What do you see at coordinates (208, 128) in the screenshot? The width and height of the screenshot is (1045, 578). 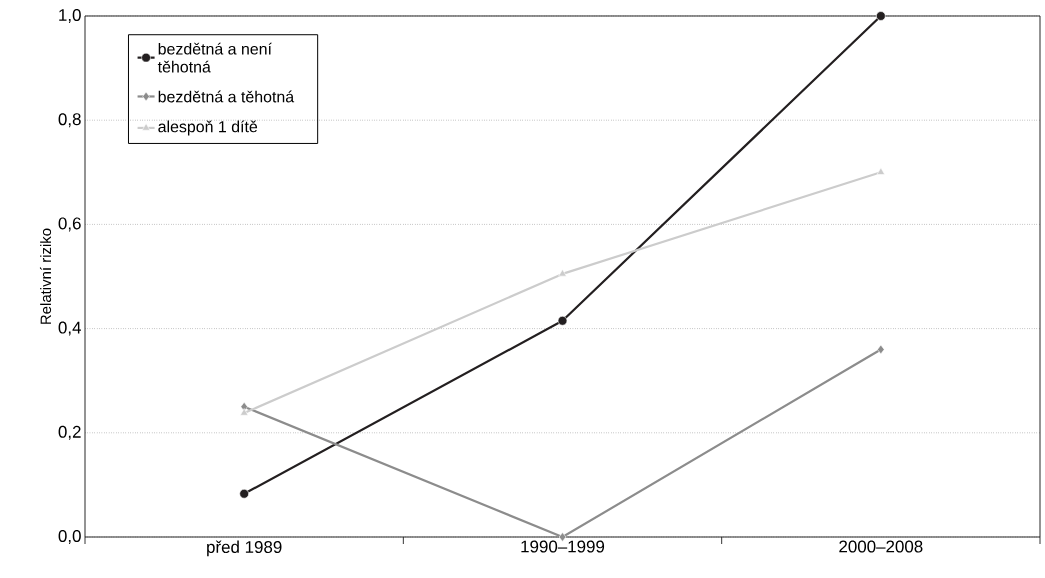 I see `legend-label: alespoň 1 dítě` at bounding box center [208, 128].